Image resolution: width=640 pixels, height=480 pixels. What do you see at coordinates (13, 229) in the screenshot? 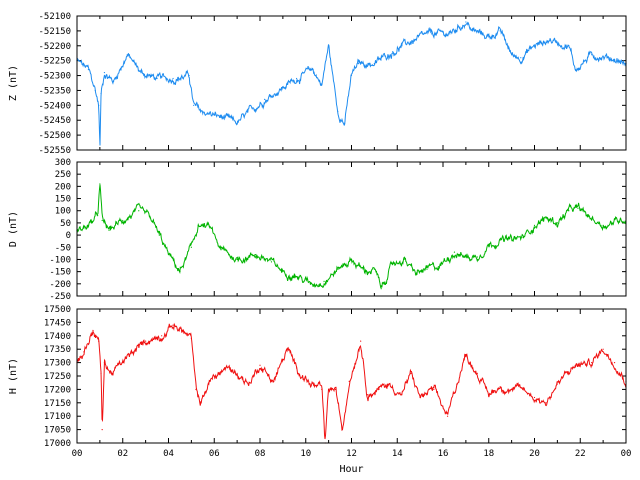
I see `y-axis-label: D (nT)` at bounding box center [13, 229].